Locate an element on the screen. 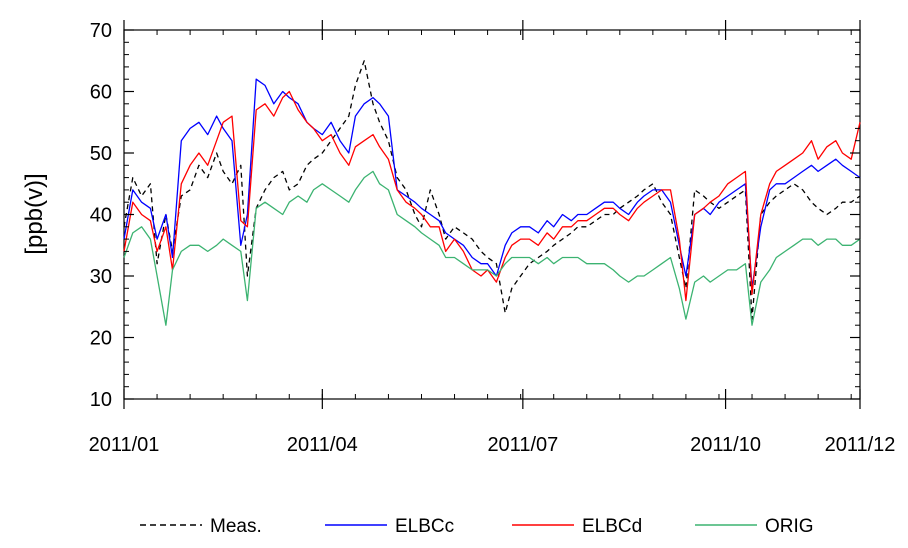 The image size is (908, 548). y-tick-label: 30 is located at coordinates (101, 277).